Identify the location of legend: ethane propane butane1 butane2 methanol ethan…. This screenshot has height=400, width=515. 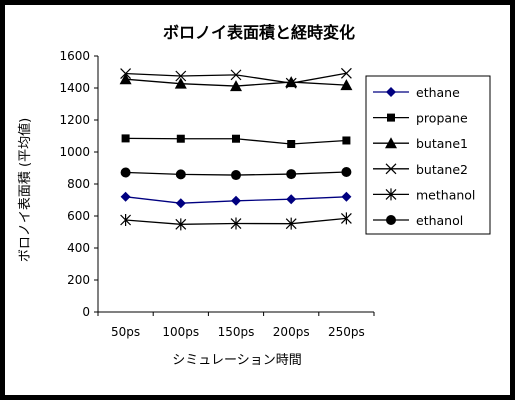
(428, 155).